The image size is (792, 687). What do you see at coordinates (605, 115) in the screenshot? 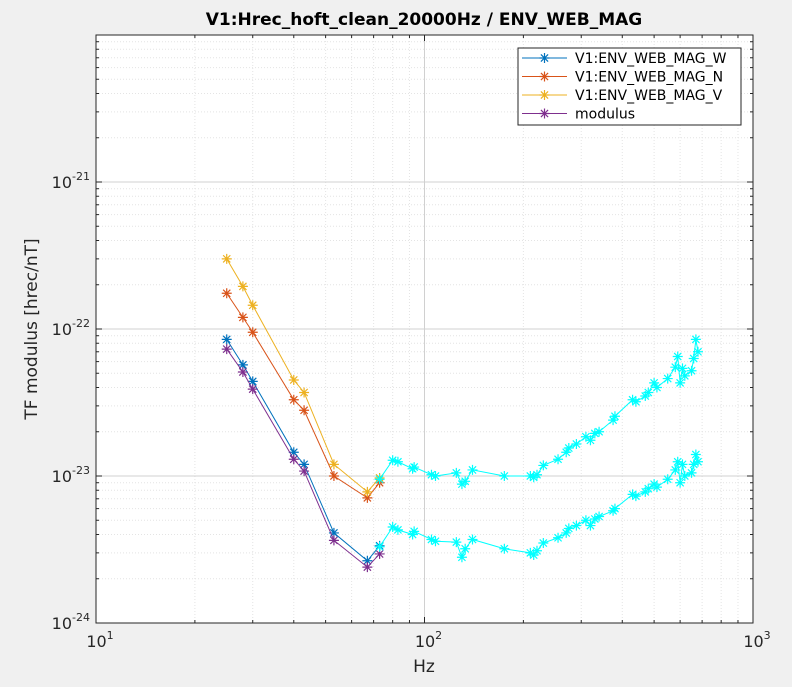
I see `legend-label: modulus` at bounding box center [605, 115].